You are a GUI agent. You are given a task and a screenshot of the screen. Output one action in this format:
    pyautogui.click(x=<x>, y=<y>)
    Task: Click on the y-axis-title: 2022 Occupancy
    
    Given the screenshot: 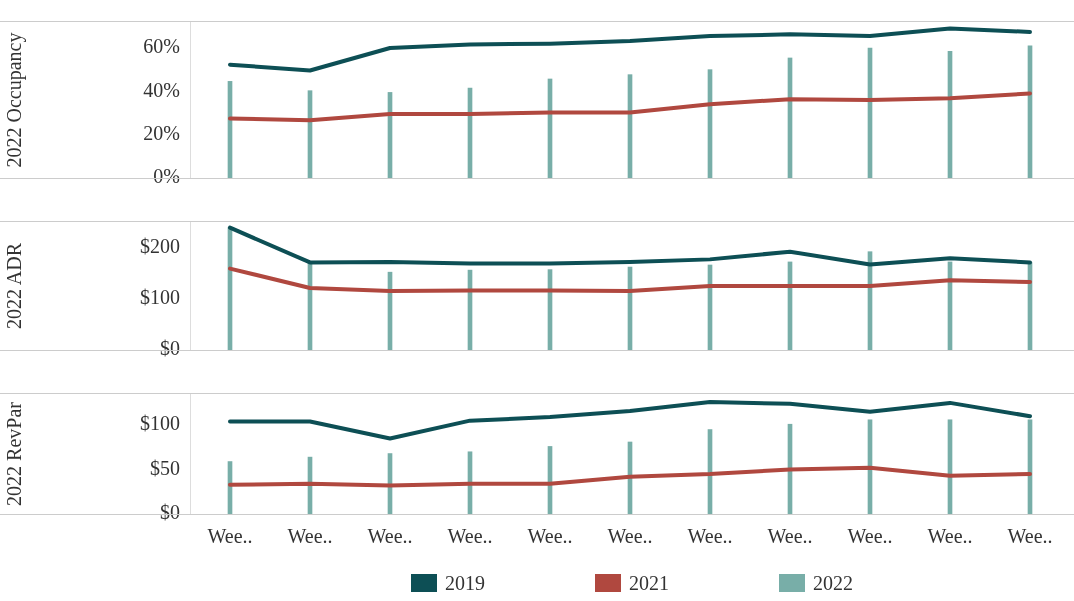 What is the action you would take?
    pyautogui.click(x=15, y=100)
    